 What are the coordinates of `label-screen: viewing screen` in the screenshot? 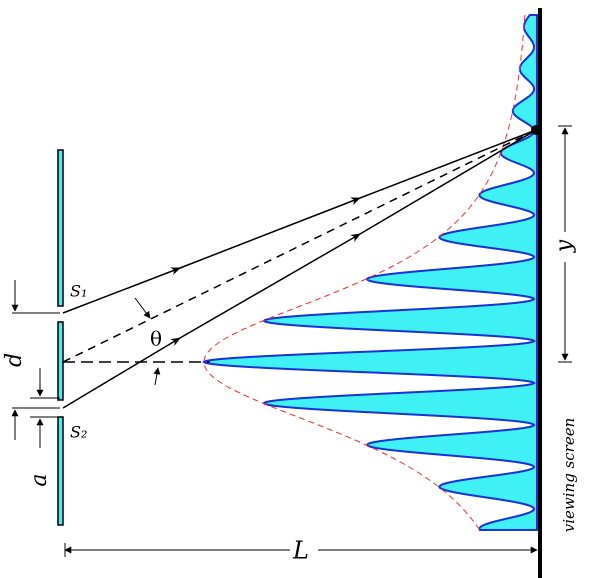 It's located at (569, 475).